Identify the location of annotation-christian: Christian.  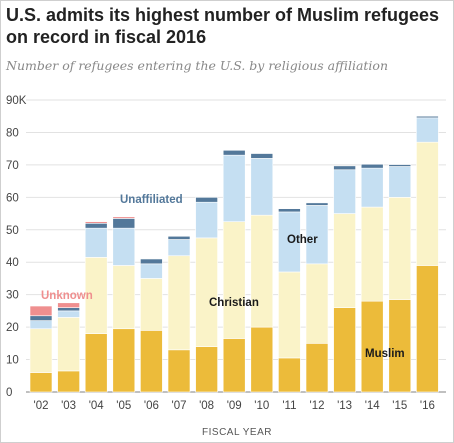
(234, 303).